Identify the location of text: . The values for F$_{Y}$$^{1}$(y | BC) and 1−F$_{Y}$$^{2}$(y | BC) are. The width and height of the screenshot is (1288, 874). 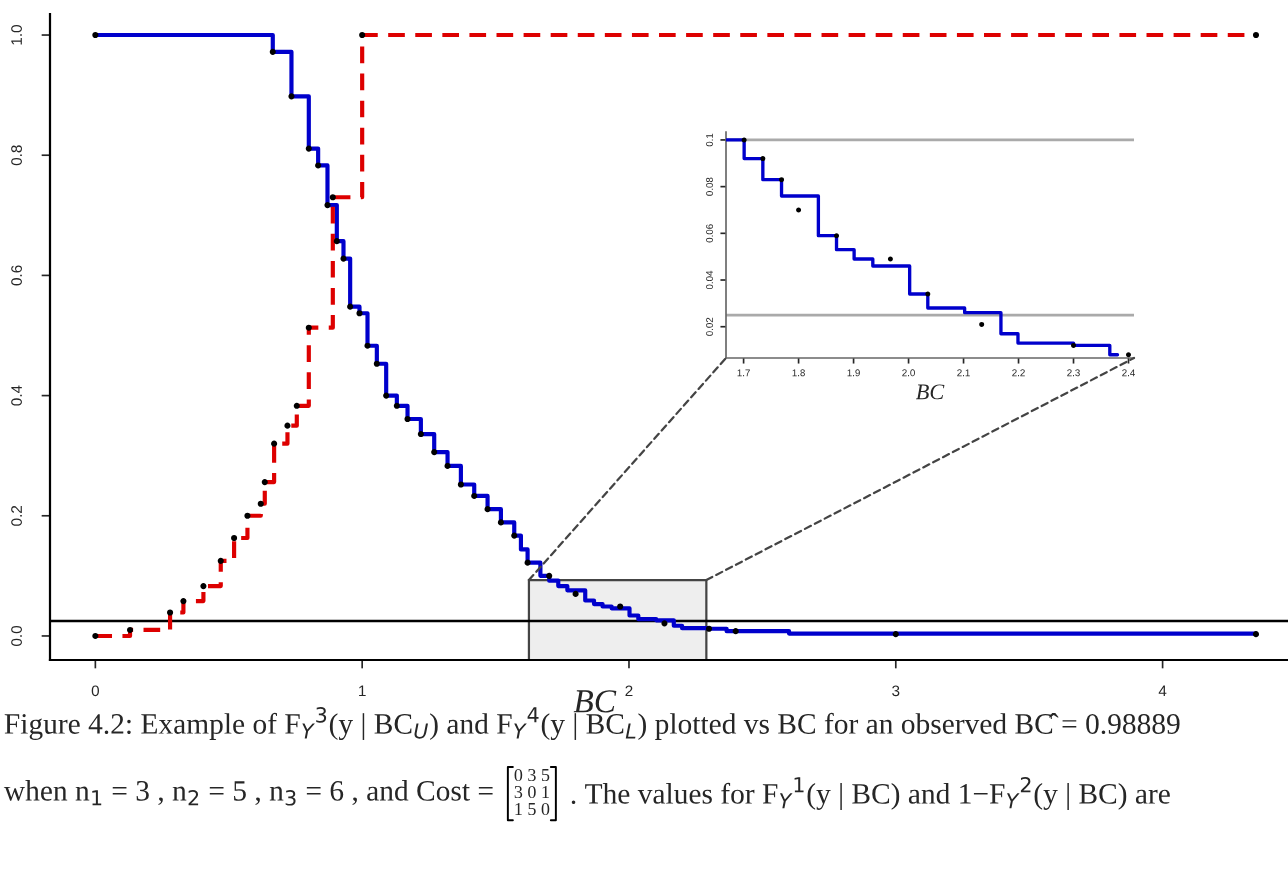
(870, 793).